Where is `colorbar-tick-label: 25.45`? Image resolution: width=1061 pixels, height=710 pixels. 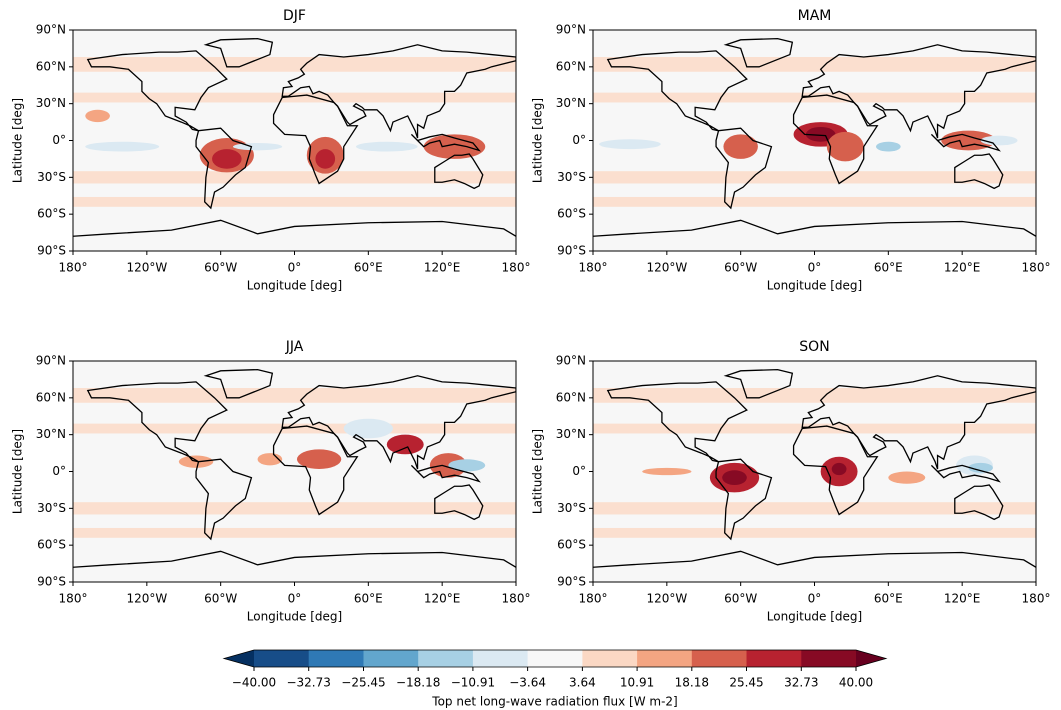 colorbar-tick-label: 25.45 is located at coordinates (746, 683).